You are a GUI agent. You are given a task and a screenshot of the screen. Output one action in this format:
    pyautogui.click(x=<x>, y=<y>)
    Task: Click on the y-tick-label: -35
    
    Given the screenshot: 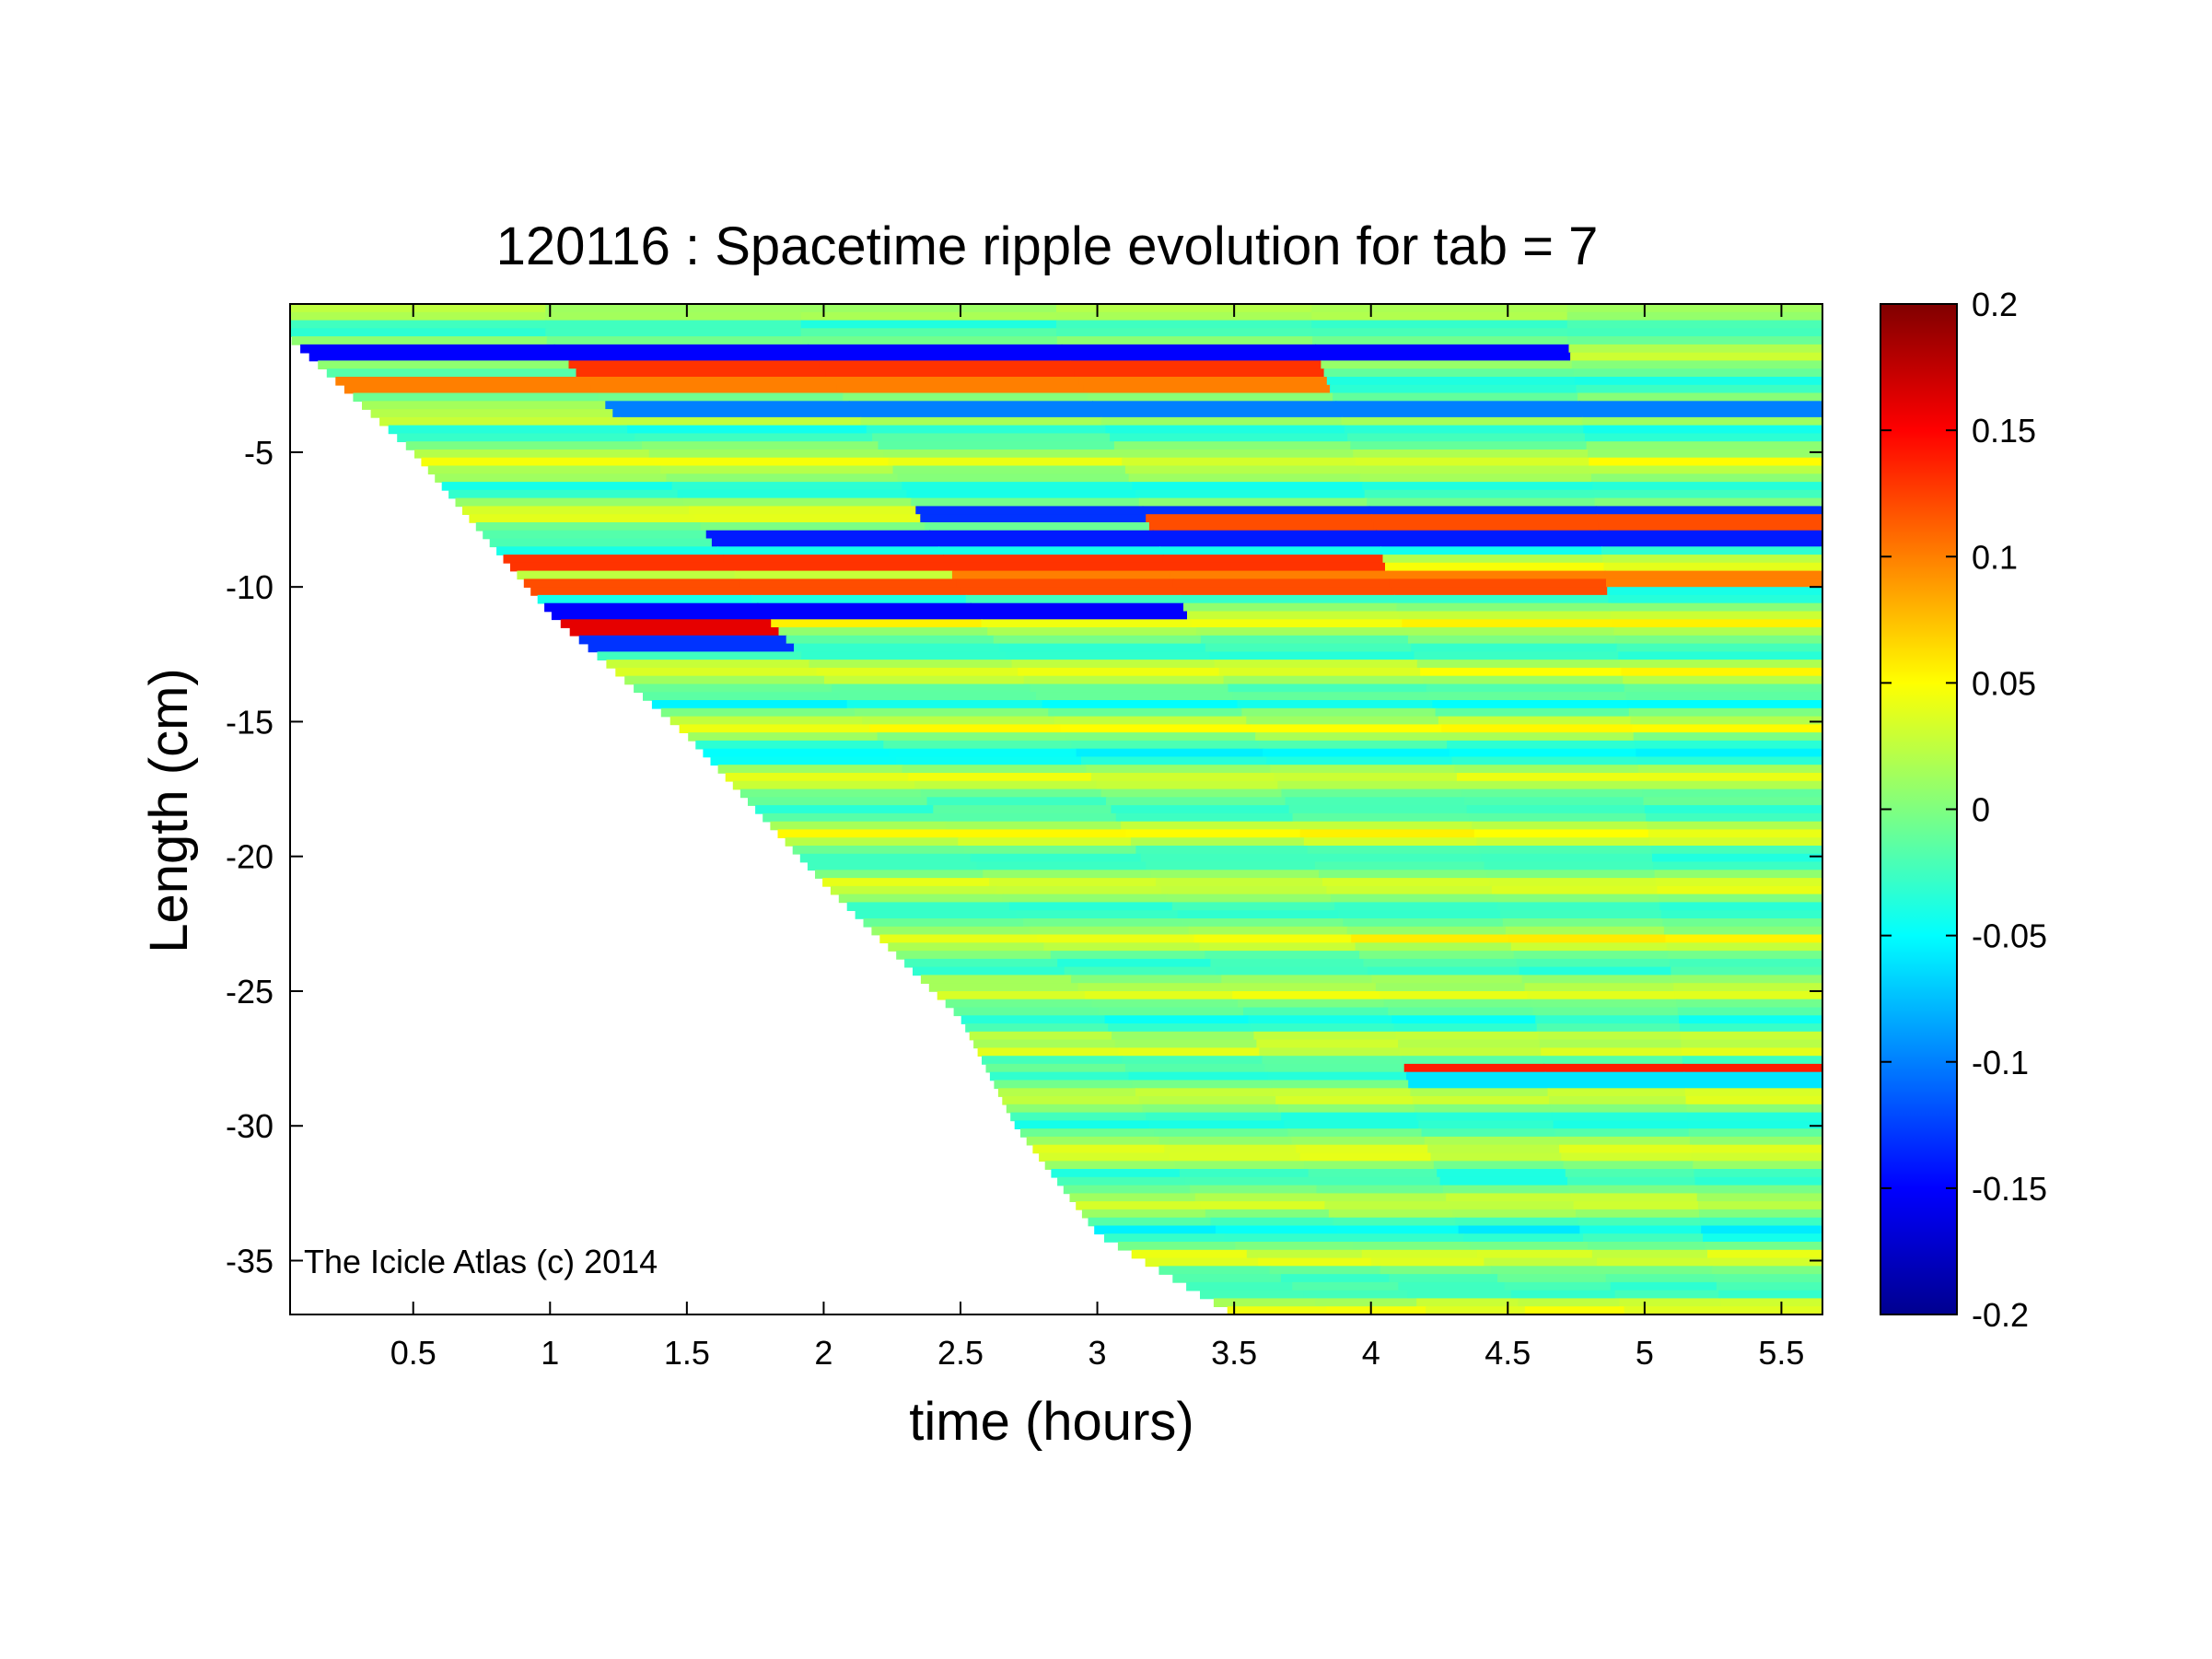 What is the action you would take?
    pyautogui.click(x=250, y=1260)
    